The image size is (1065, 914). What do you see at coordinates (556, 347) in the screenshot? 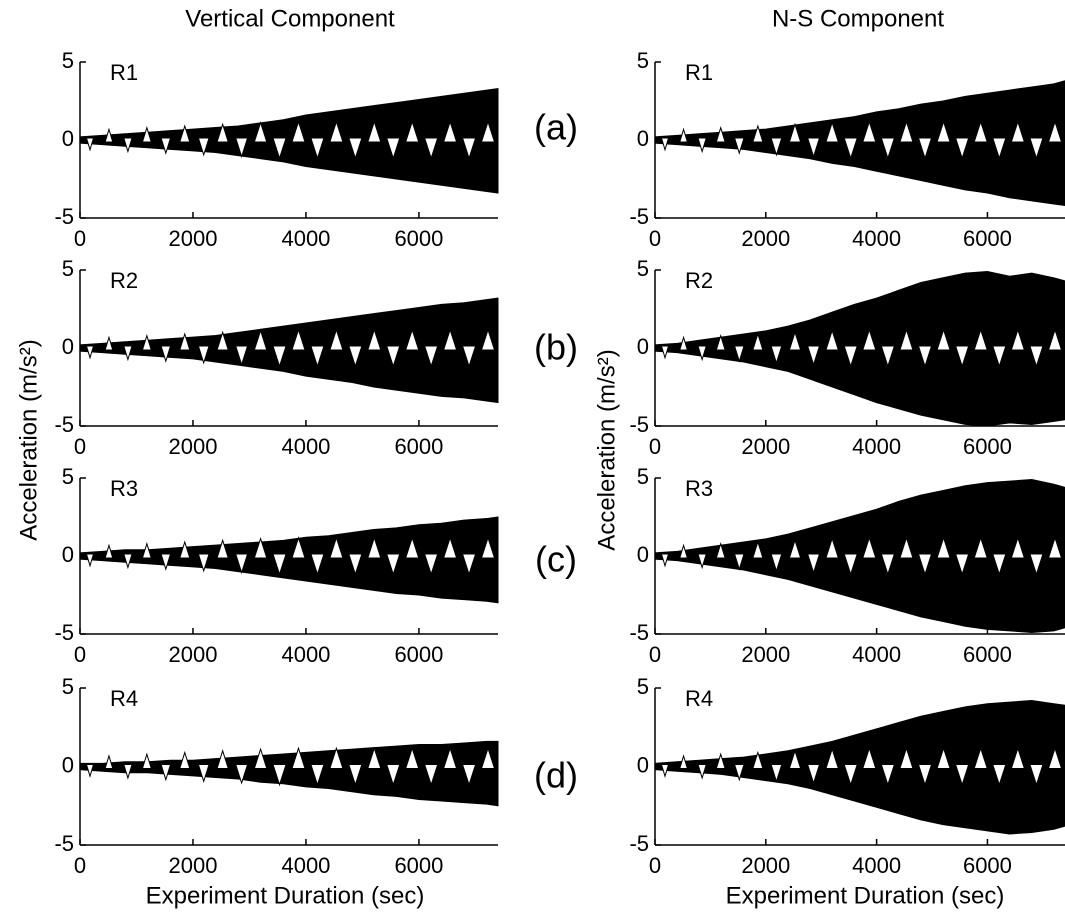
I see `row-label: (b)` at bounding box center [556, 347].